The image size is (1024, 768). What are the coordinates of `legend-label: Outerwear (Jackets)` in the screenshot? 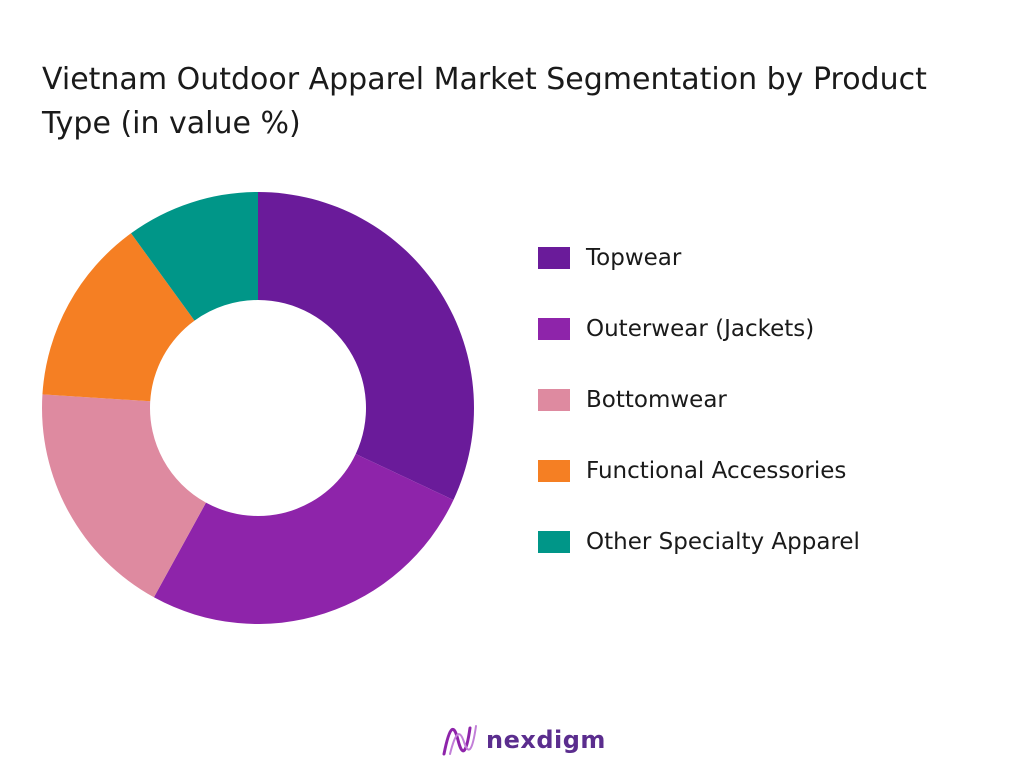 It's located at (700, 329).